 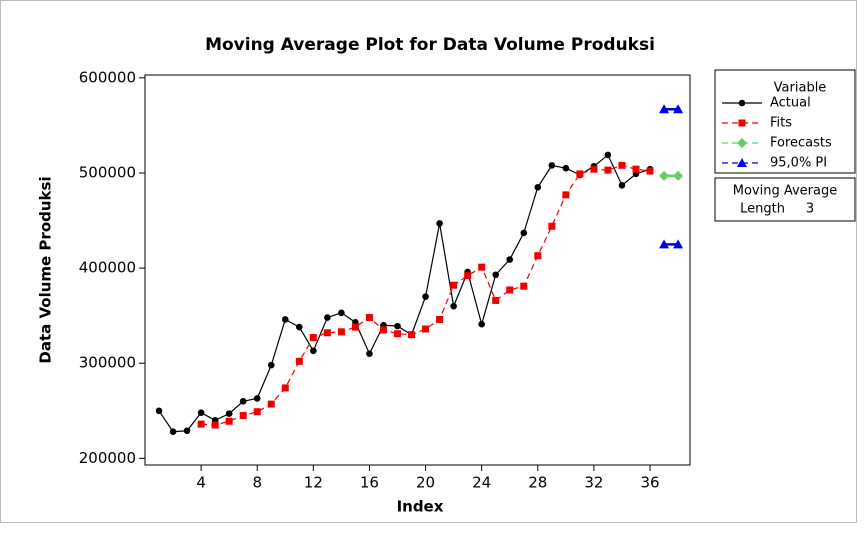 I want to click on x-tick-label: 8, so click(x=257, y=483).